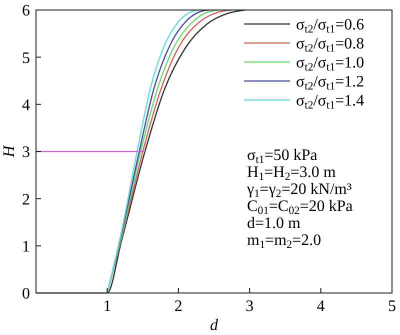 The height and width of the screenshot is (335, 400). Describe the element at coordinates (330, 83) in the screenshot. I see `legend-label: σ$_{t2}$/σ$_{t1}$=1.2` at that location.